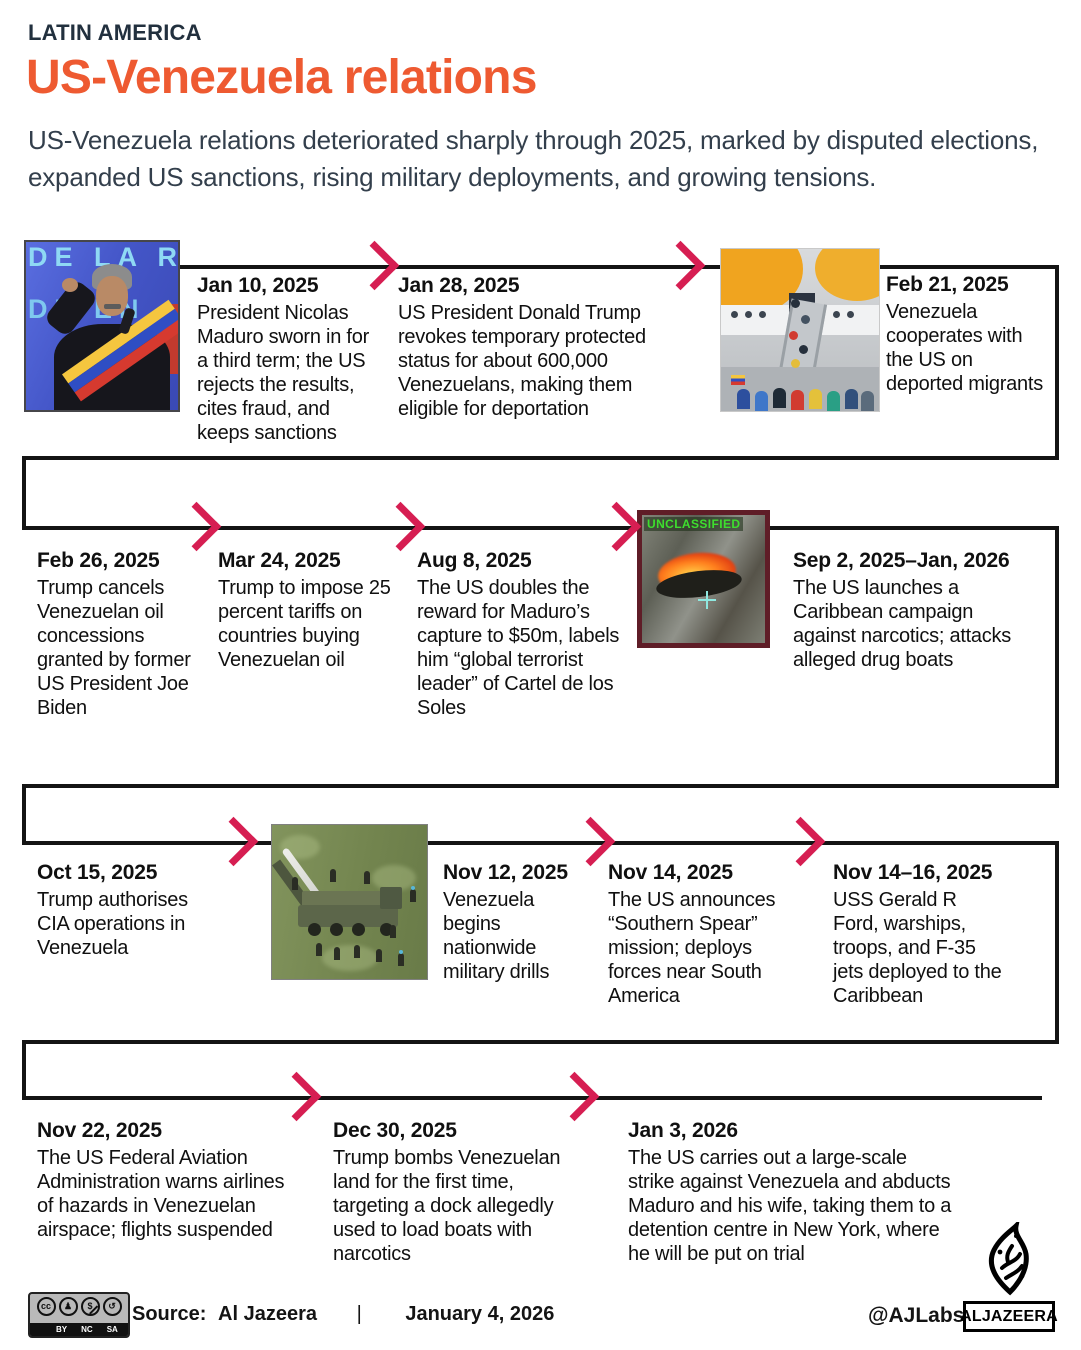  I want to click on publish-date: January 4, 2026, so click(480, 1314).